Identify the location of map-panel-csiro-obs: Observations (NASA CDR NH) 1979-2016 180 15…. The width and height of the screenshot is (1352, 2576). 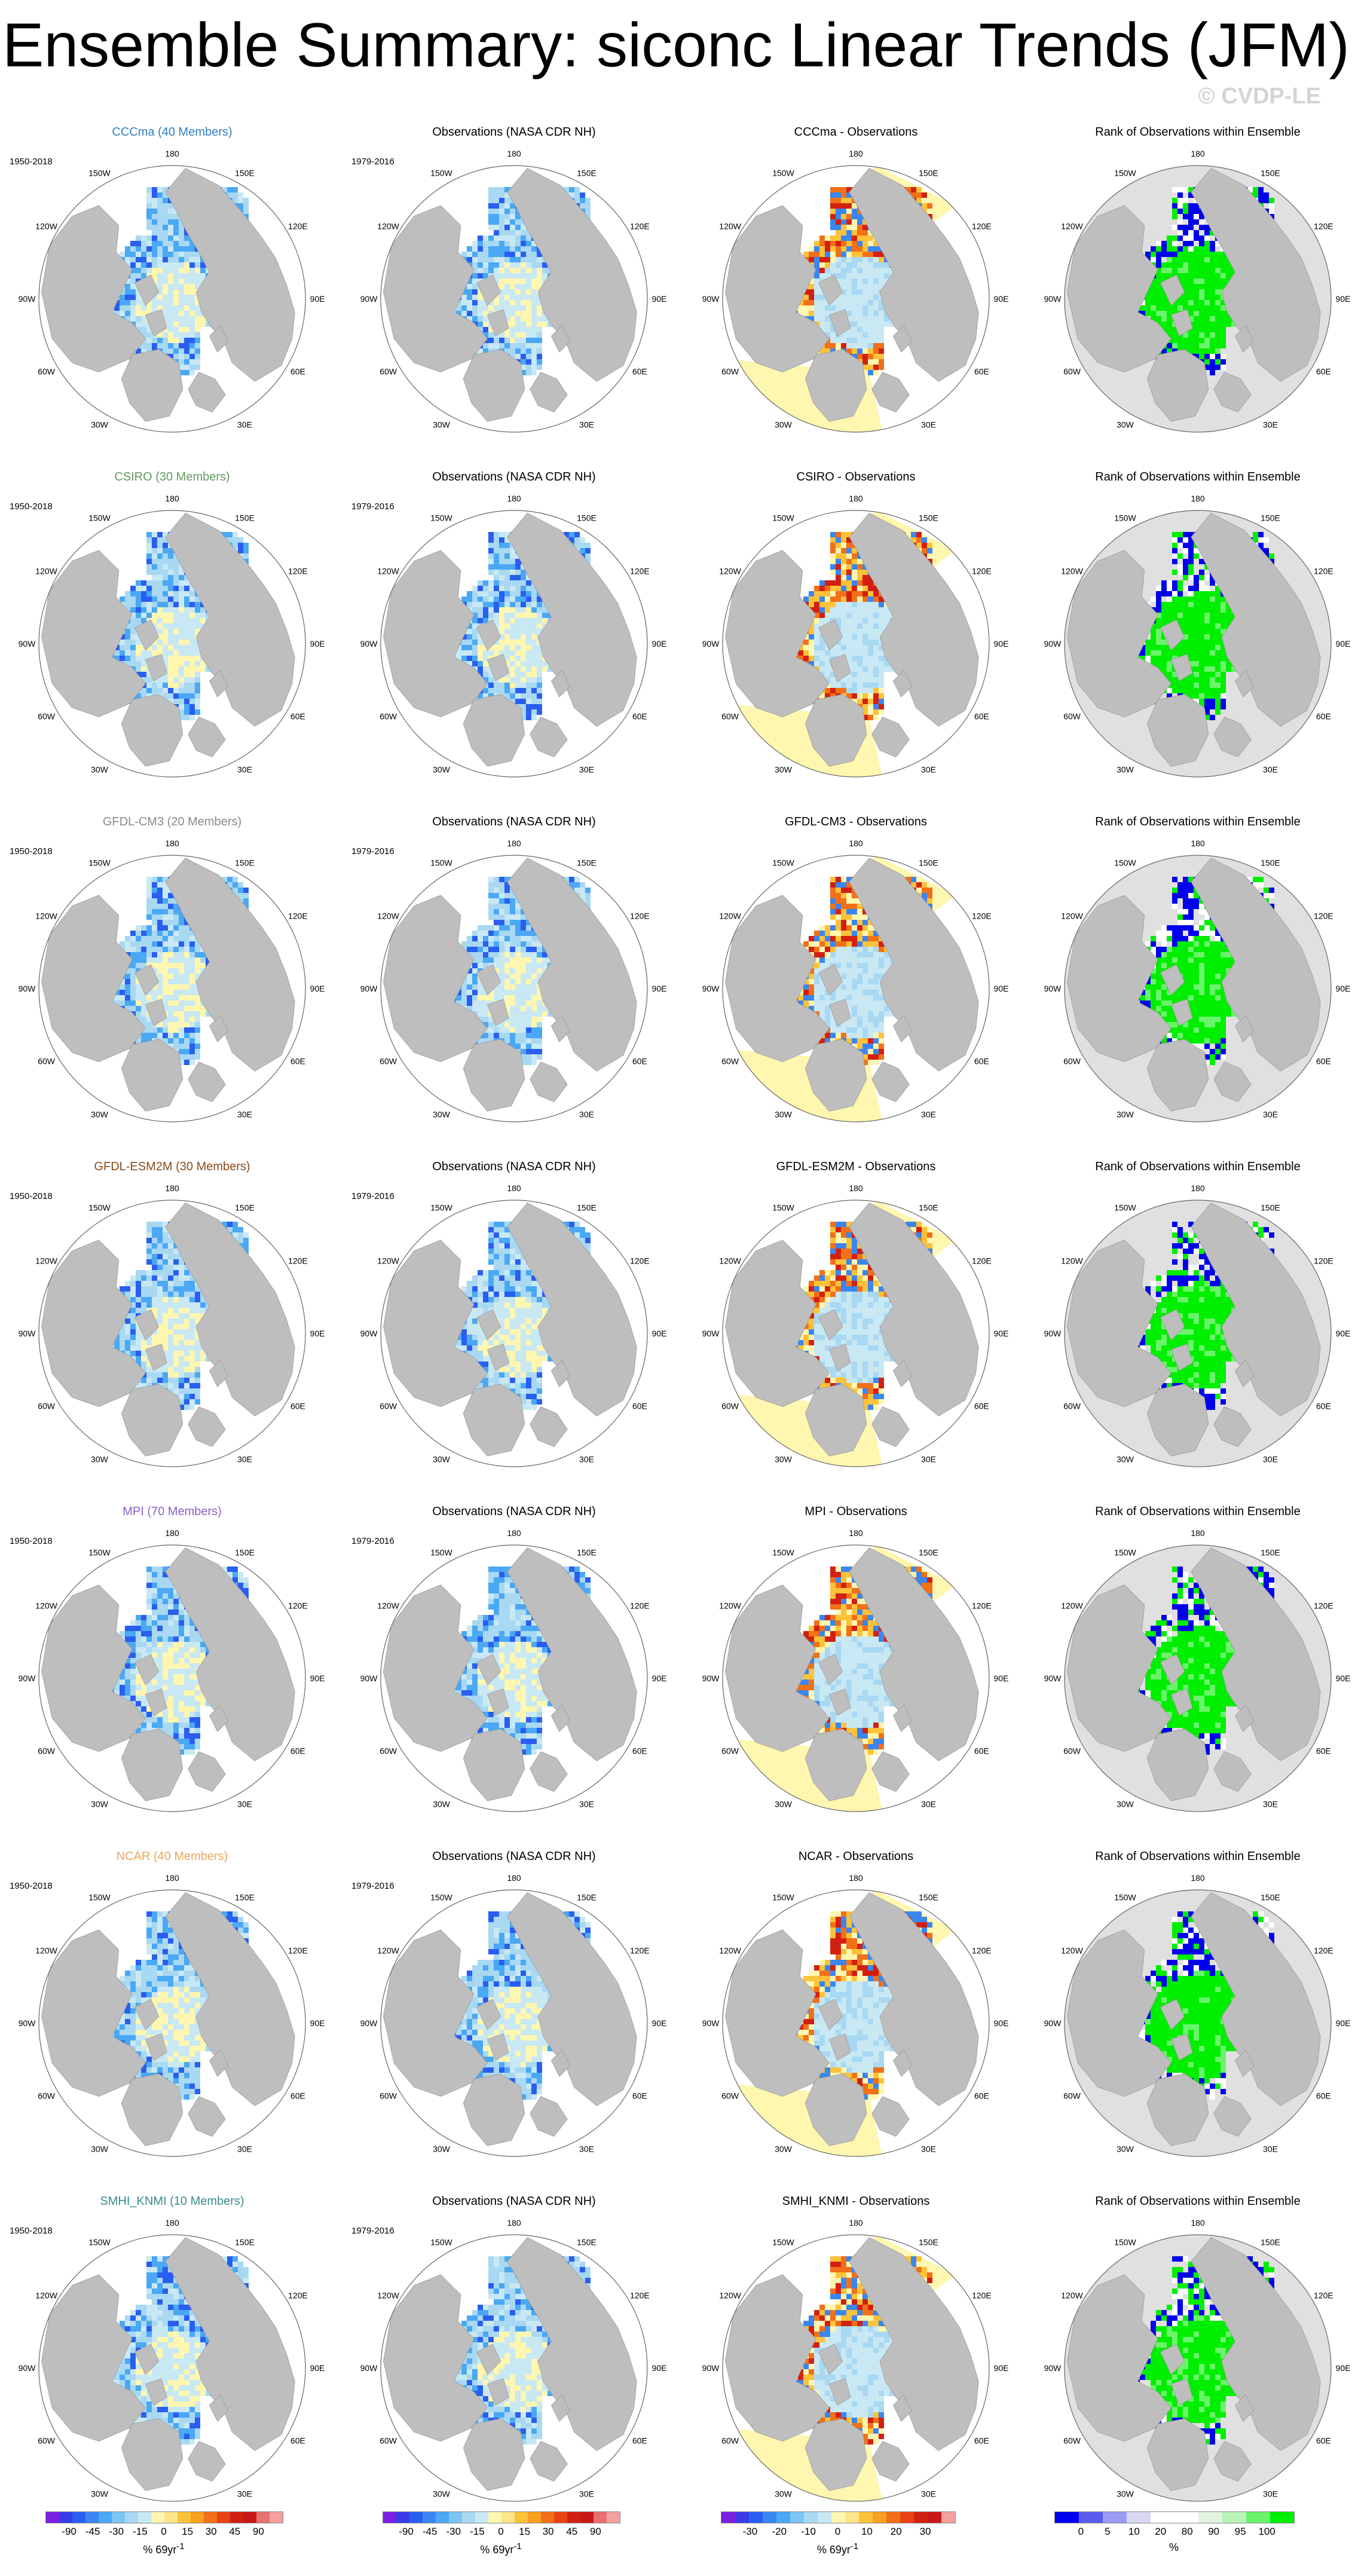
(514, 625).